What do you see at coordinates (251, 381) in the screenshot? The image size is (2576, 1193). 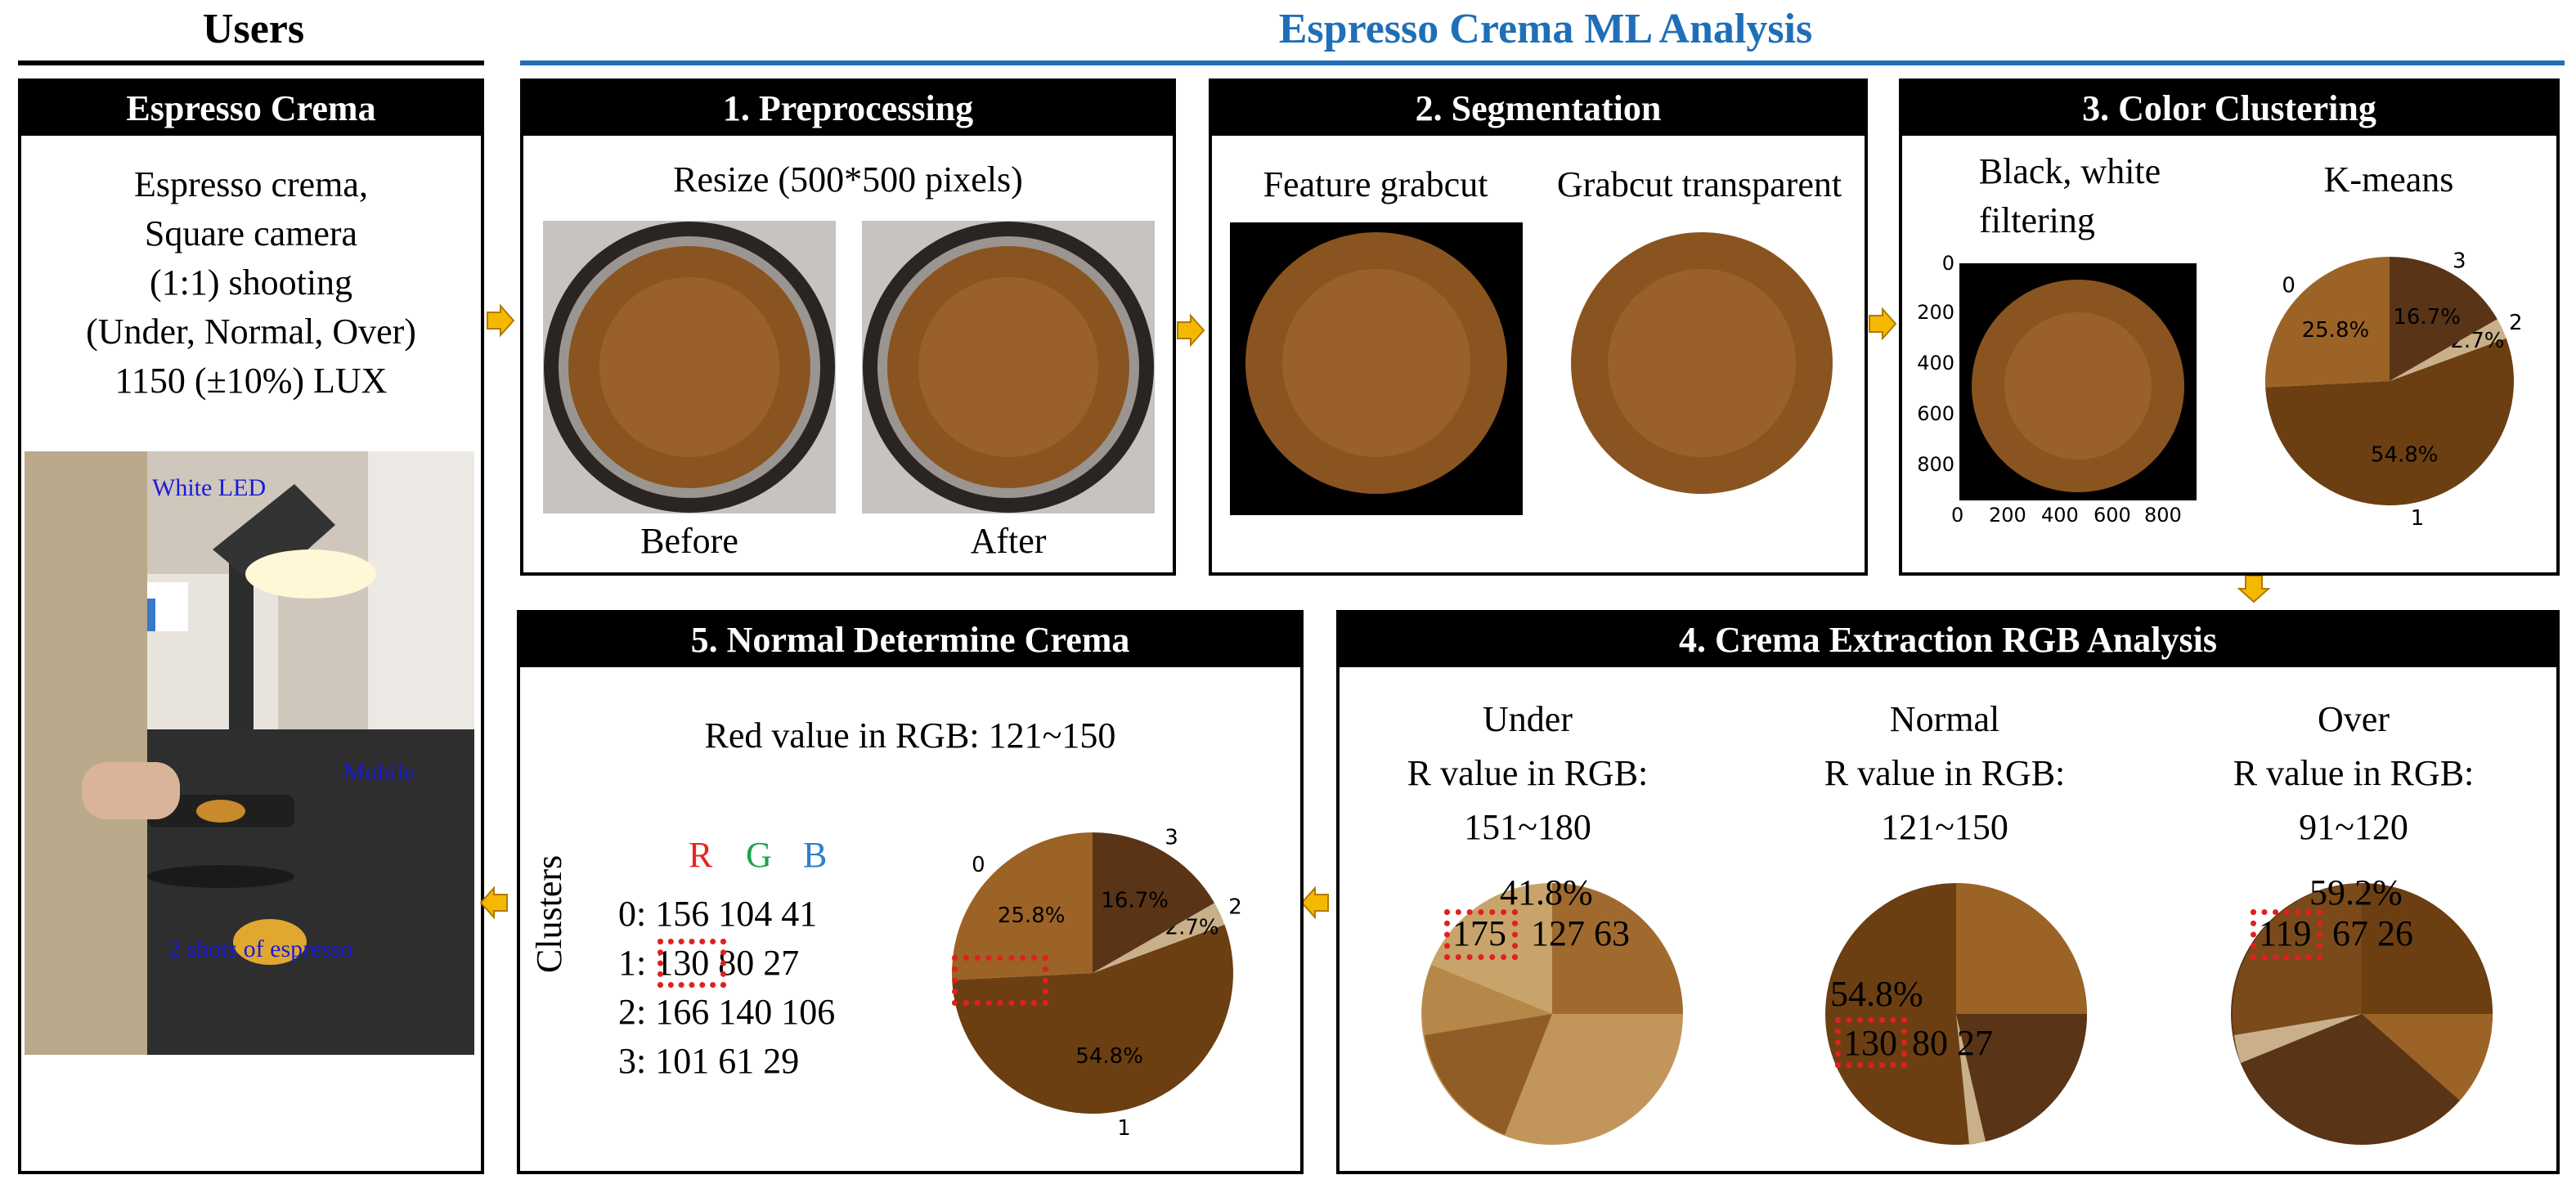 I see `users-line-5: 1150 (±10%) LUX` at bounding box center [251, 381].